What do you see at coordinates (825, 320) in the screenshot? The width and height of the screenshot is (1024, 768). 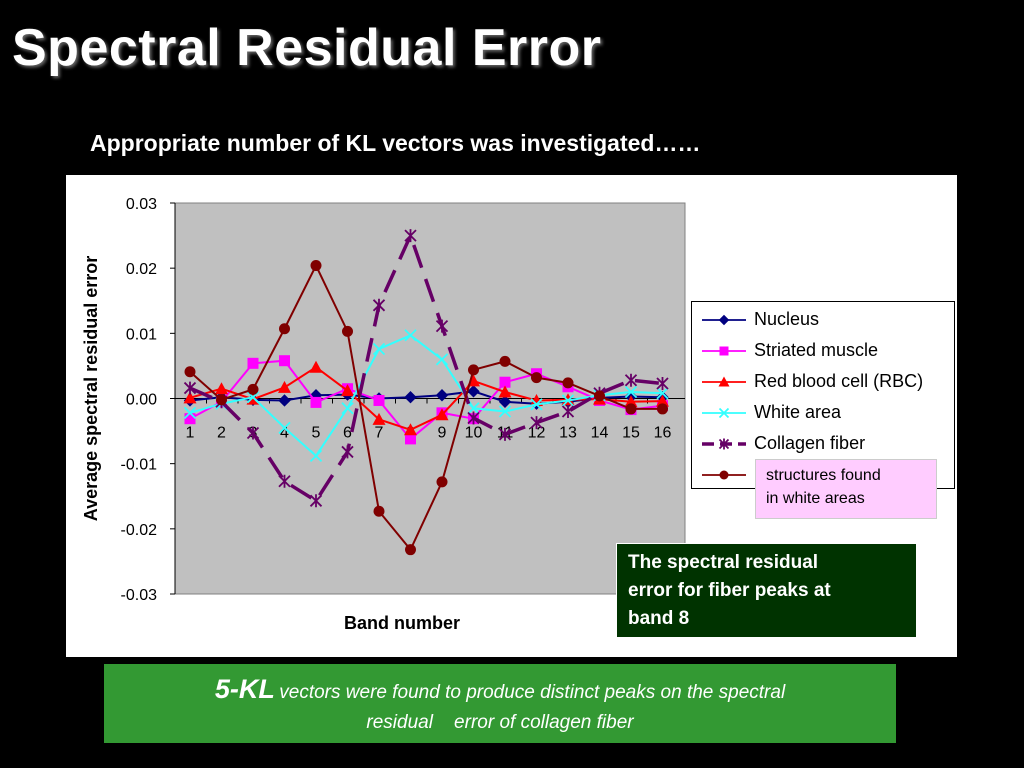 I see `legend-item-nucleus: Nucleus` at bounding box center [825, 320].